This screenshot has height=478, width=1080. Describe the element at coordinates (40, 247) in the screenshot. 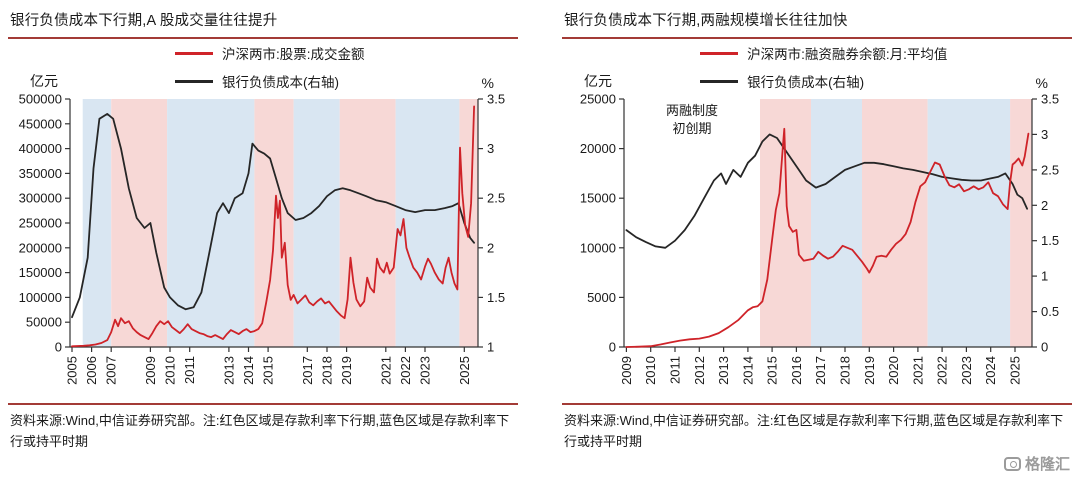

I see `left-tick-label: 200000` at that location.